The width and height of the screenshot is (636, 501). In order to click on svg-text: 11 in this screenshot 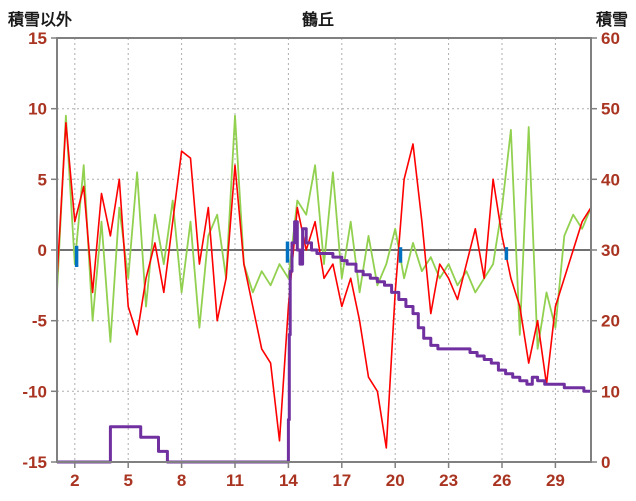, I will do `click(235, 480)`.